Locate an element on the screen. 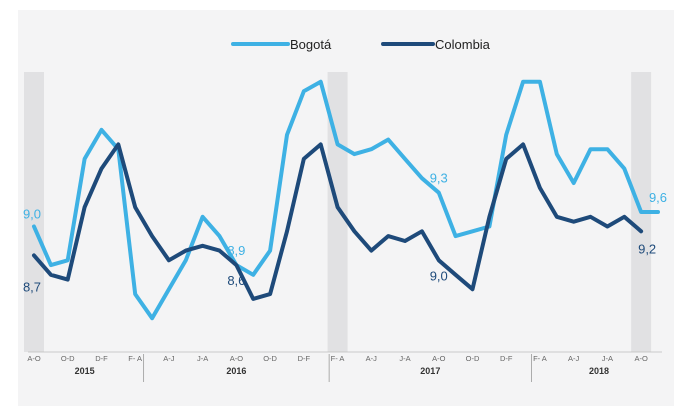 The image size is (694, 416). data-label-bogota-4: 9,3 is located at coordinates (439, 178).